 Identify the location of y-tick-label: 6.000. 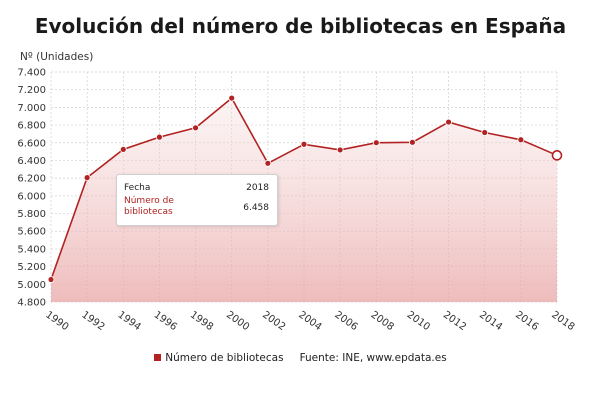
(31, 196).